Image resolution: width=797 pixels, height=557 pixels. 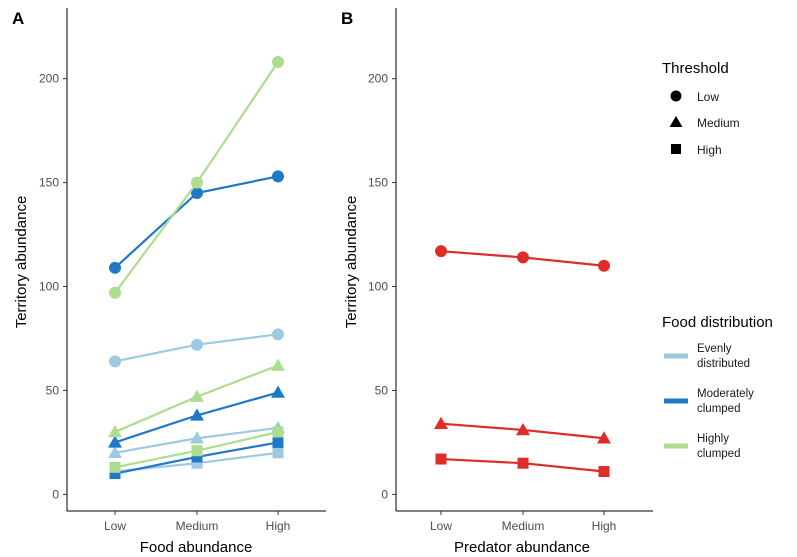 What do you see at coordinates (717, 322) in the screenshot?
I see `legend-food-title: Food distribution` at bounding box center [717, 322].